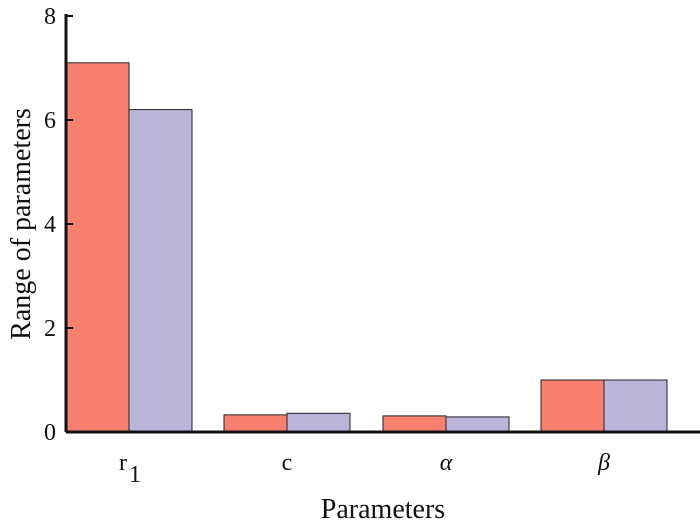  What do you see at coordinates (50, 17) in the screenshot?
I see `y-tick-label: 8` at bounding box center [50, 17].